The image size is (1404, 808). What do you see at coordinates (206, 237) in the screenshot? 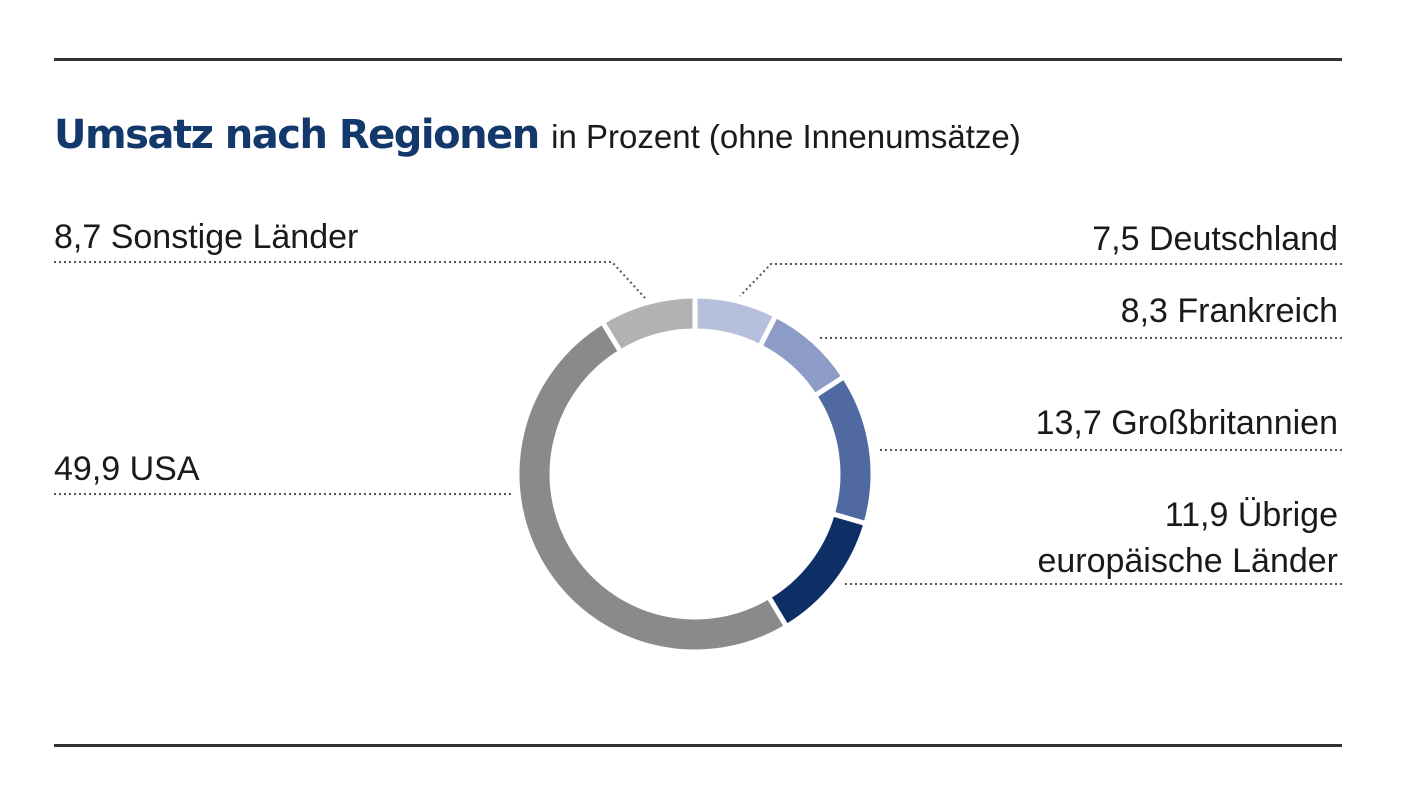
I see `label-sonstige: 8,7 Sonstige Länder` at bounding box center [206, 237].